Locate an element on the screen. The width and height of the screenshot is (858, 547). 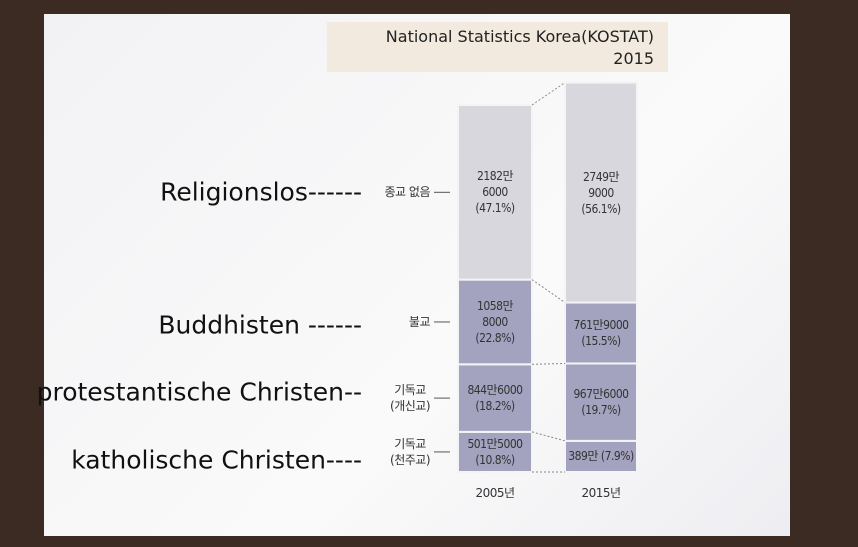
series-label: 기독교 (천주교) is located at coordinates (410, 451).